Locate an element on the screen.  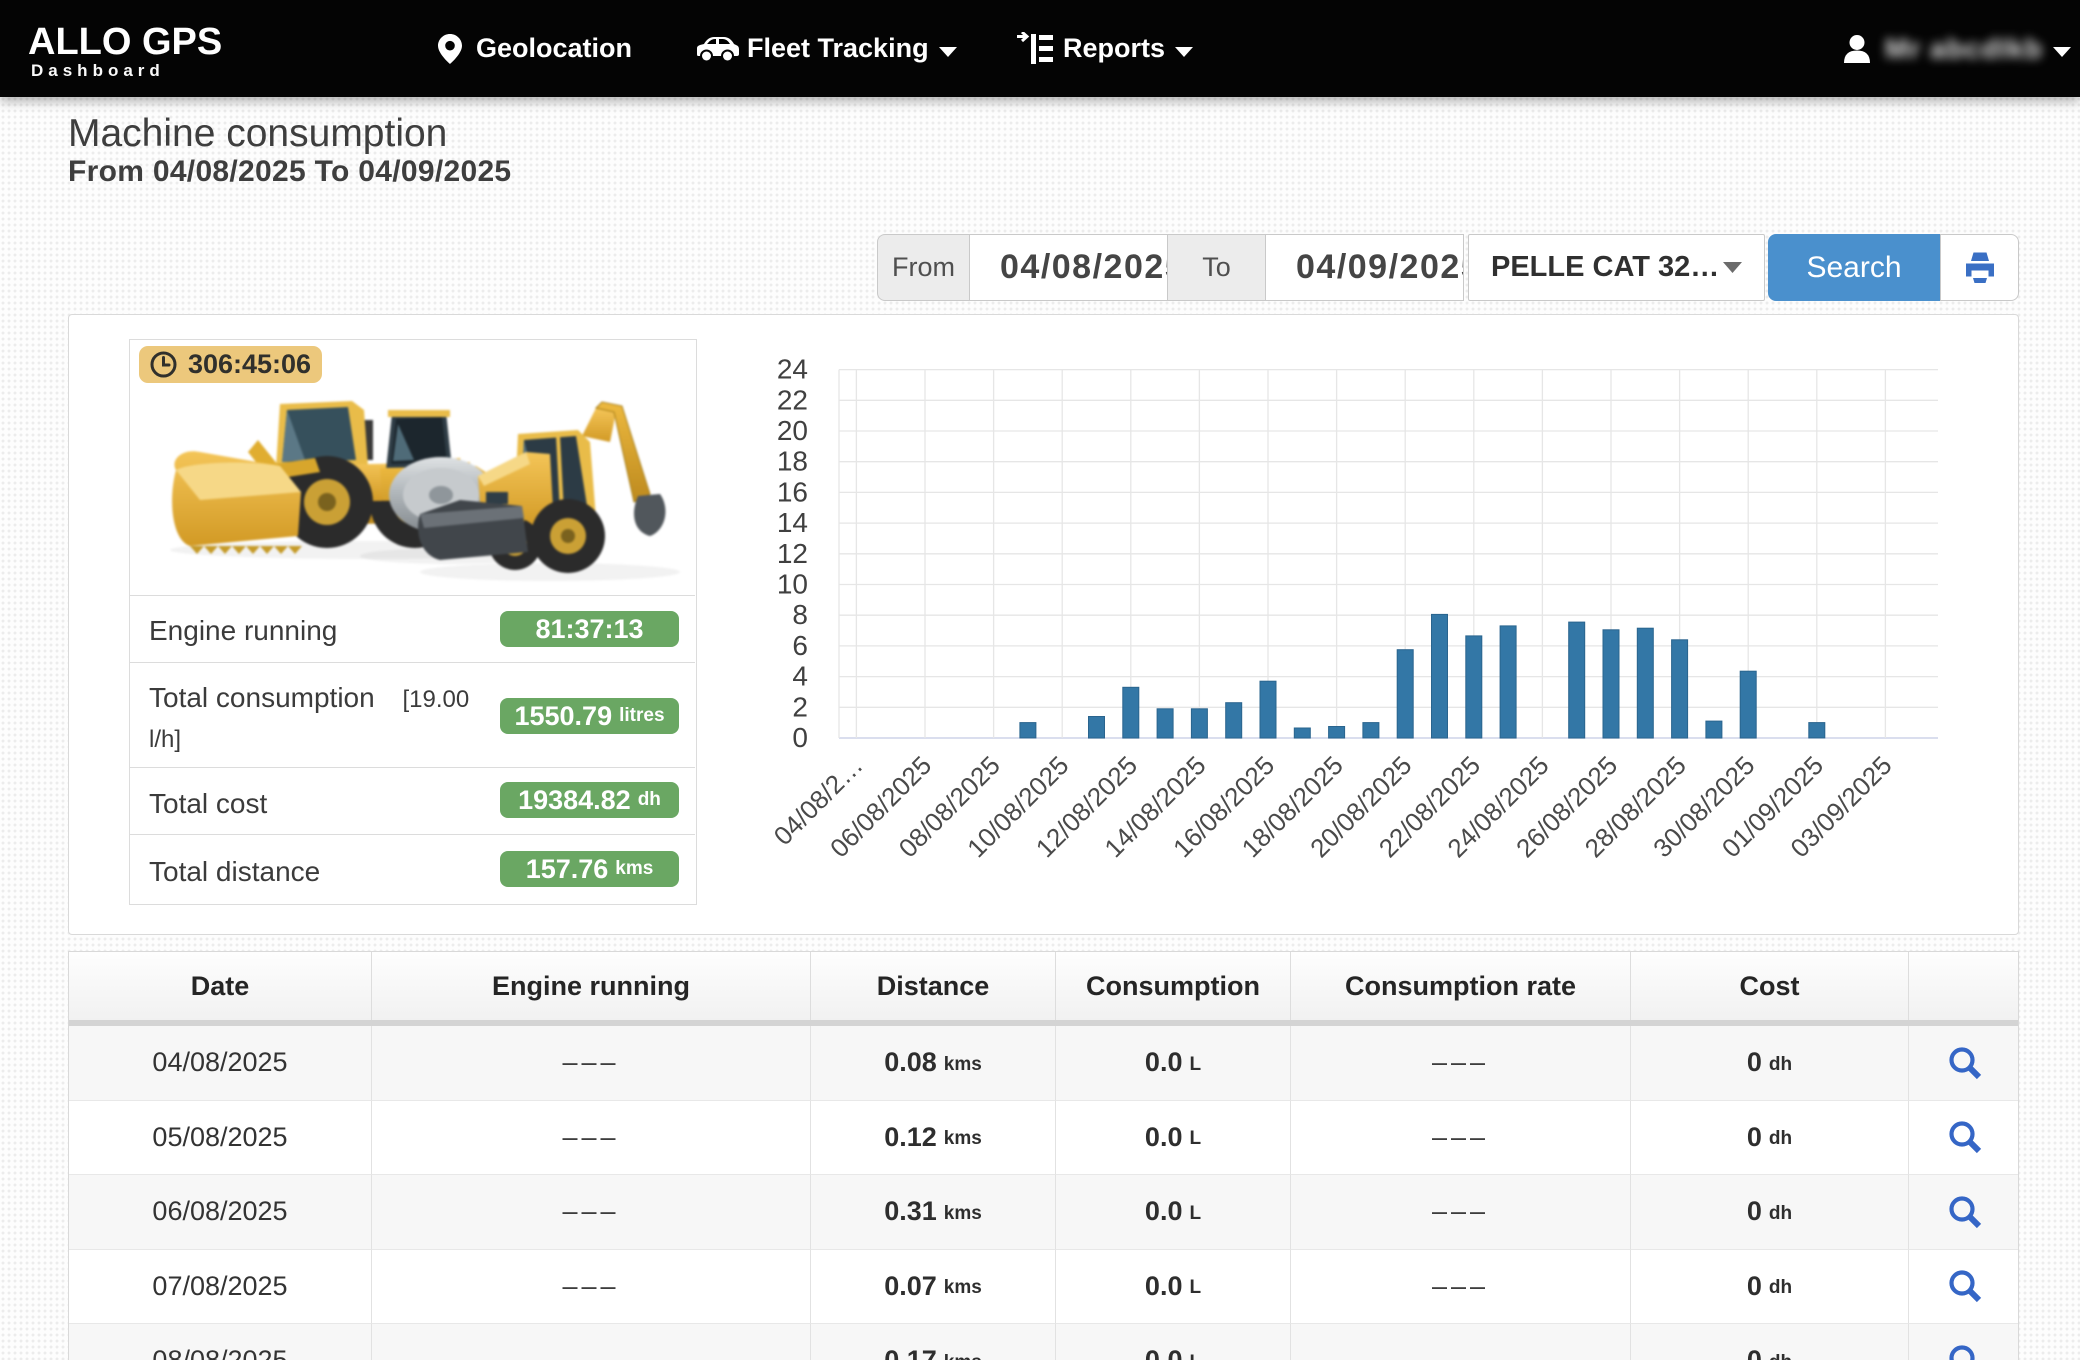
svg-text: 20 is located at coordinates (792, 430).